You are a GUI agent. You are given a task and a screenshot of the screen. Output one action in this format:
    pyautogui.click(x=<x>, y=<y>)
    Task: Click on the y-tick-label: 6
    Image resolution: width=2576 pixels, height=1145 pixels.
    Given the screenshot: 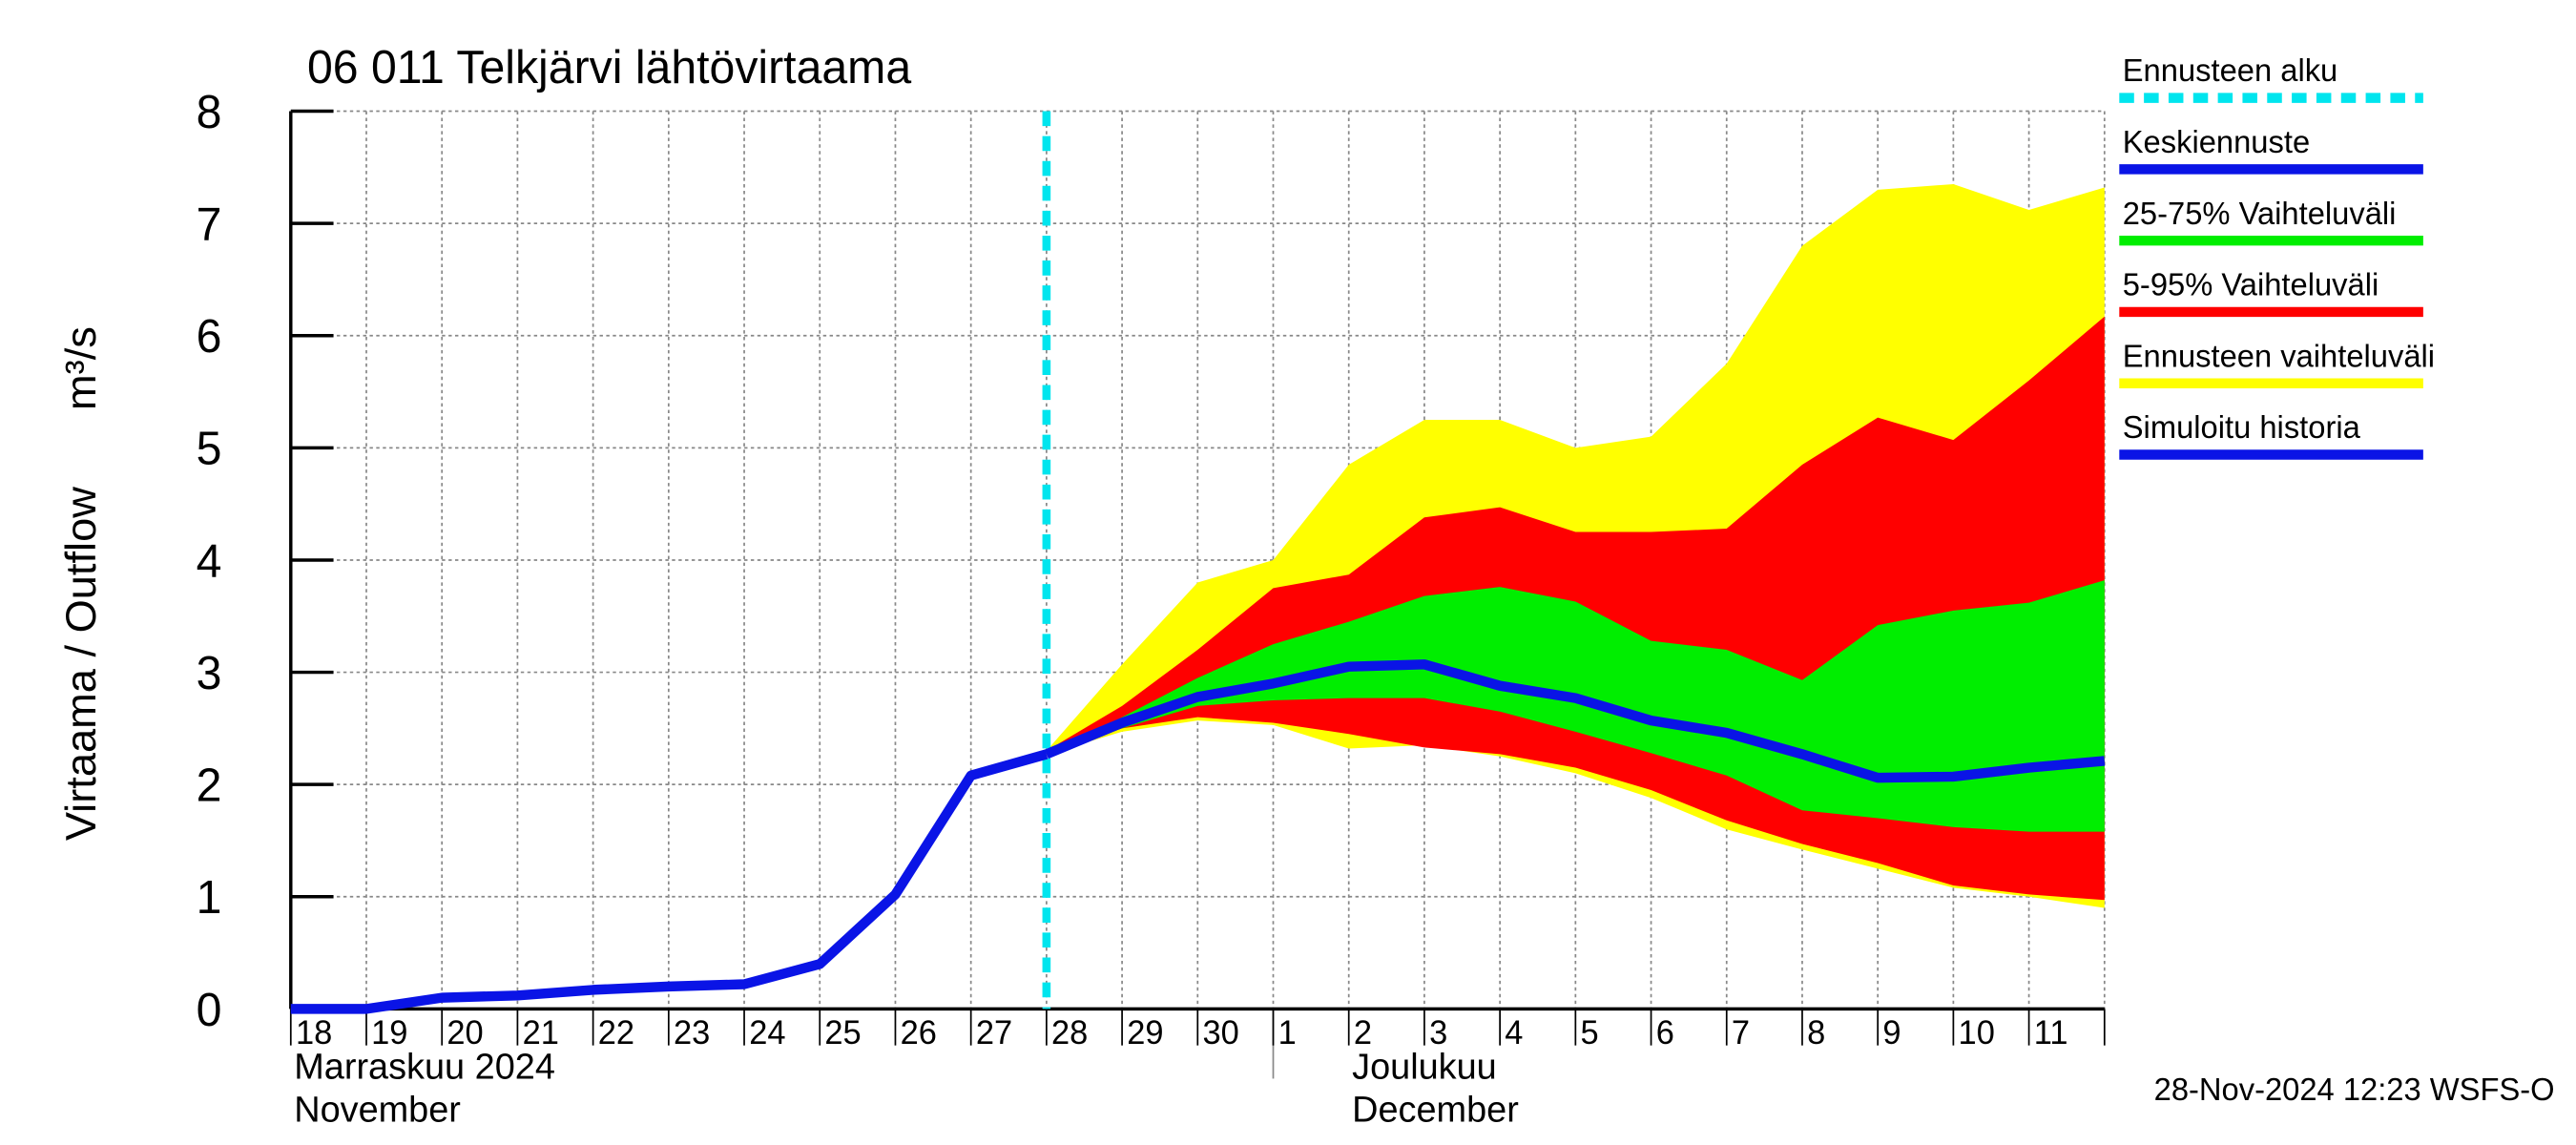 What is the action you would take?
    pyautogui.click(x=209, y=337)
    